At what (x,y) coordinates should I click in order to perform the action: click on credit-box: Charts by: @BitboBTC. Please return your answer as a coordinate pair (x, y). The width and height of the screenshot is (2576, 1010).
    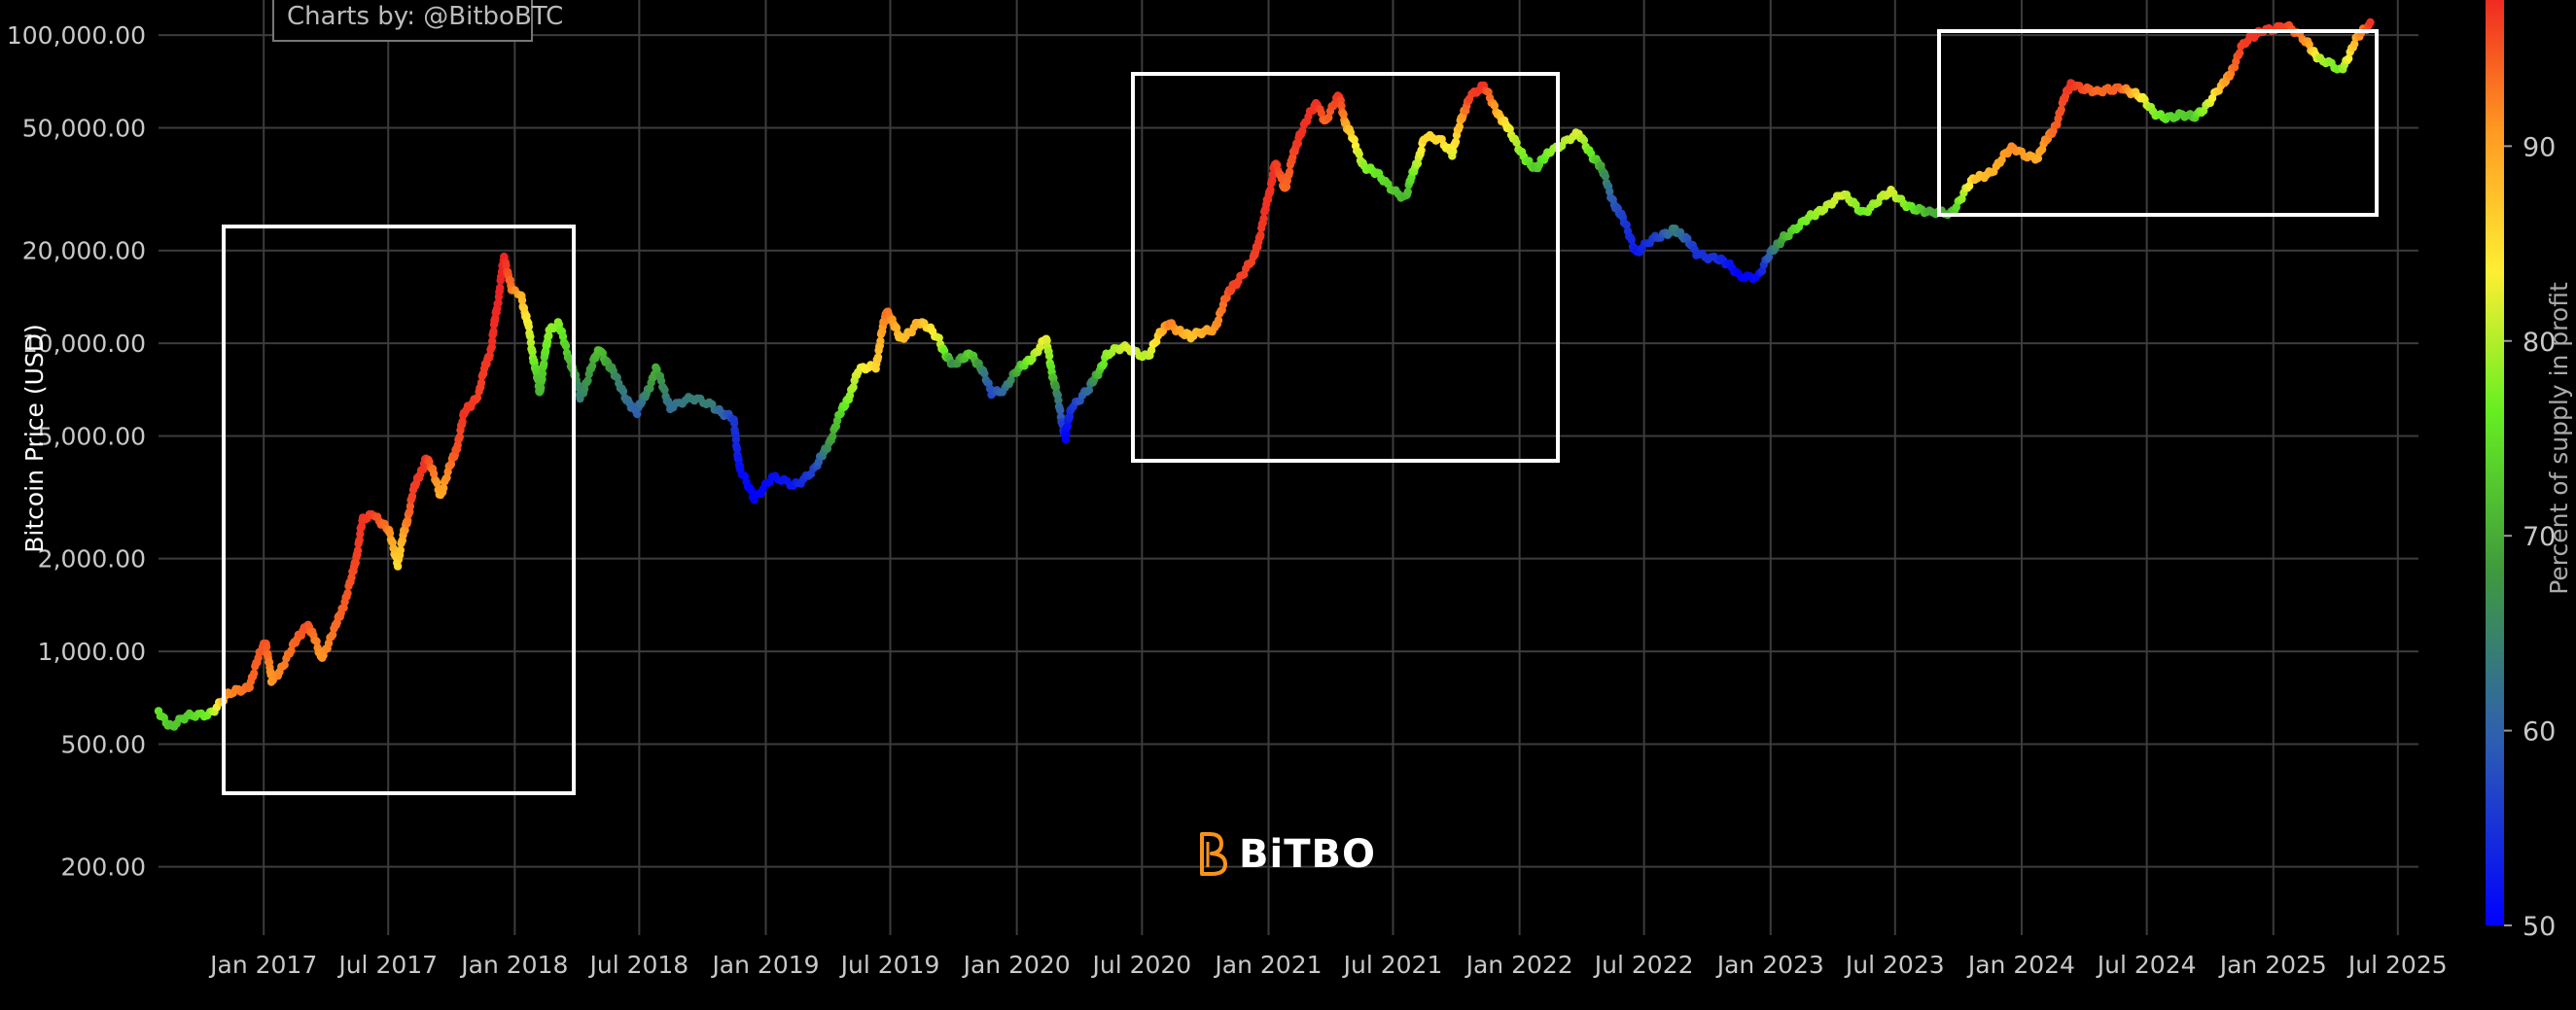
    Looking at the image, I should click on (417, 21).